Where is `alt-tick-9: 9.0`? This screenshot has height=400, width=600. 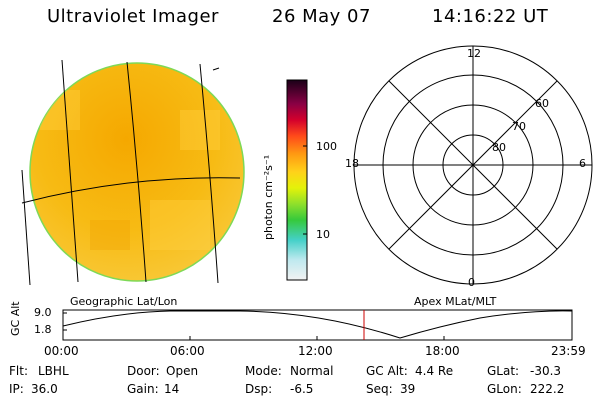 alt-tick-9: 9.0 is located at coordinates (43, 312).